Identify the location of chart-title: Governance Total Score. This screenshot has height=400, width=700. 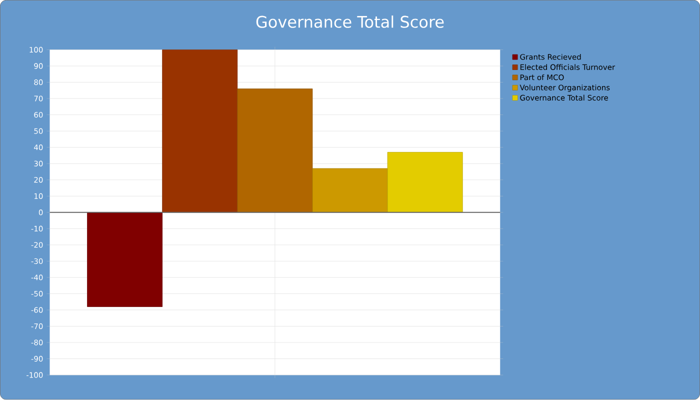
(350, 22).